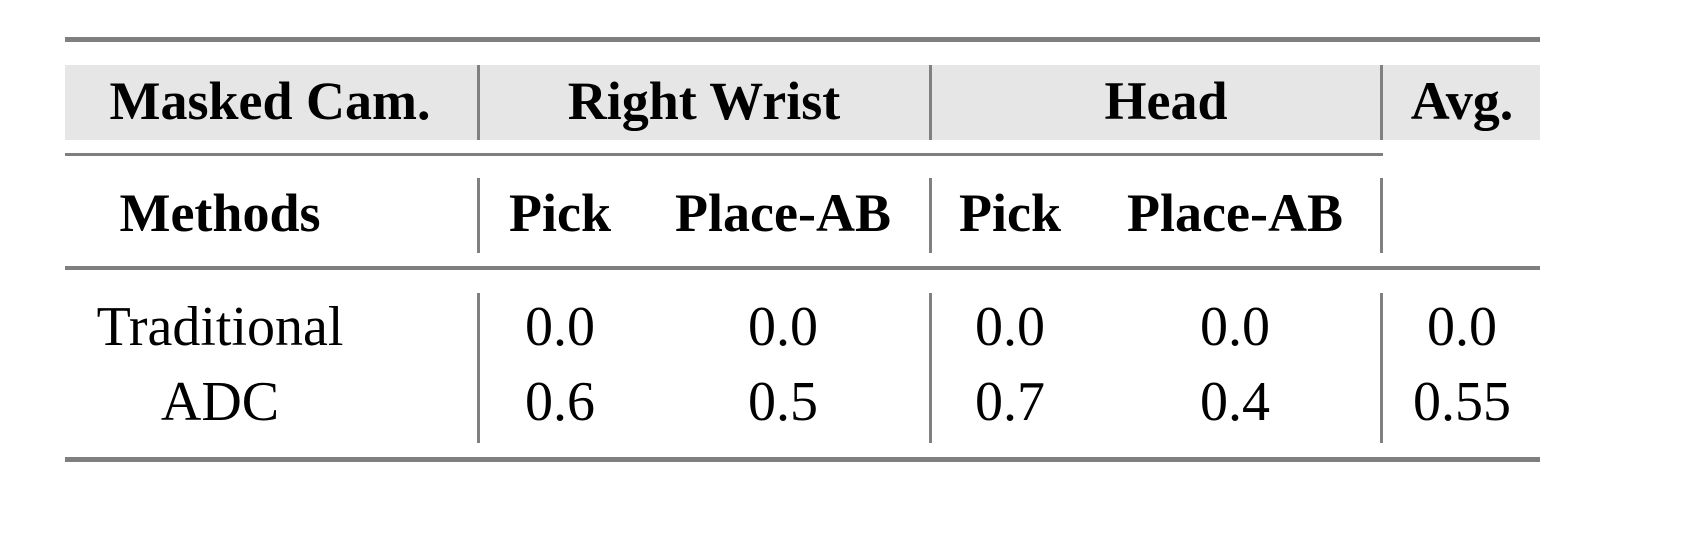 The width and height of the screenshot is (1698, 536). What do you see at coordinates (802, 39) in the screenshot?
I see `top-rule` at bounding box center [802, 39].